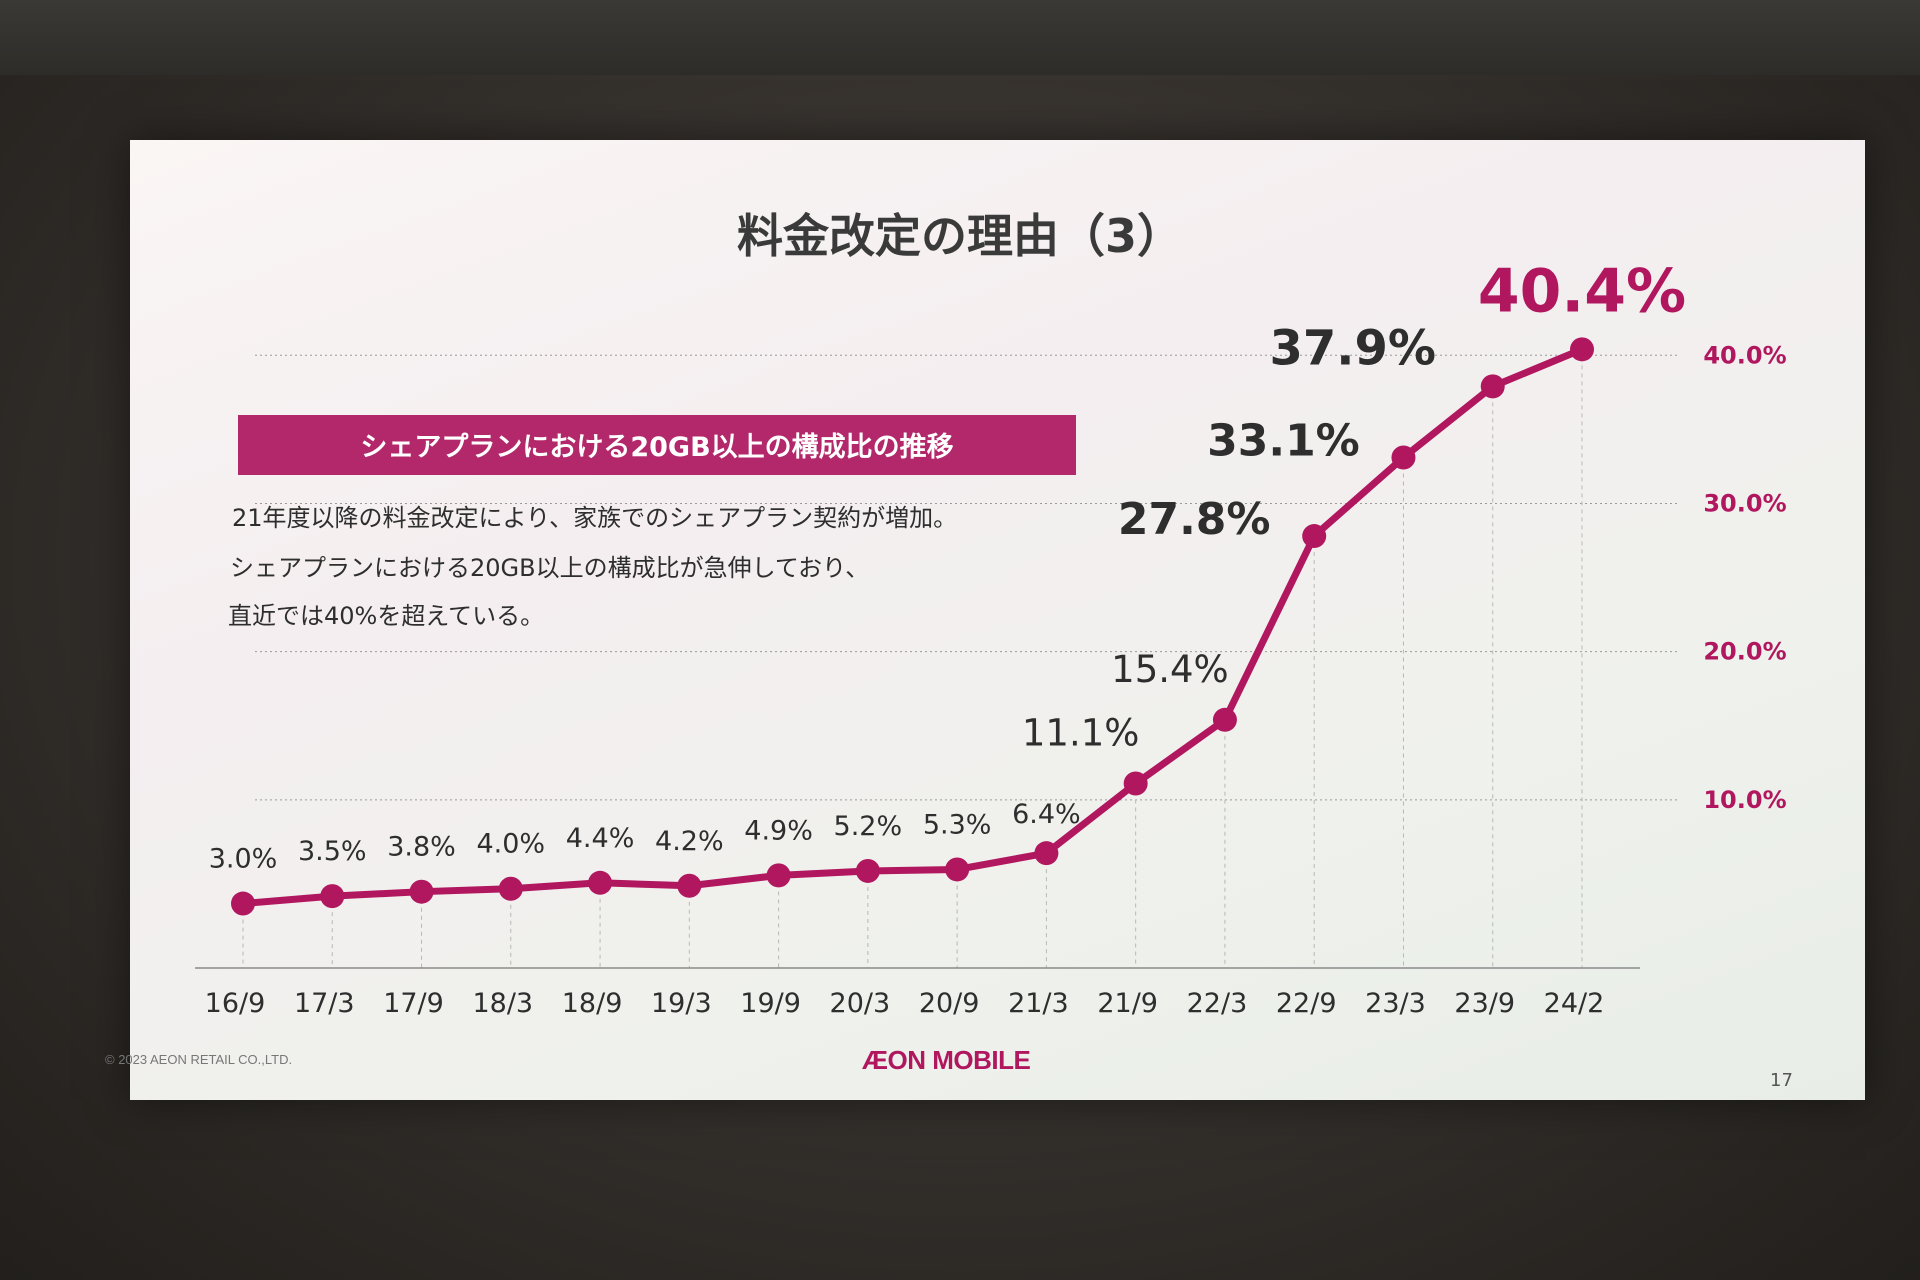 The height and width of the screenshot is (1280, 1920). I want to click on data-label: 3.5%, so click(332, 851).